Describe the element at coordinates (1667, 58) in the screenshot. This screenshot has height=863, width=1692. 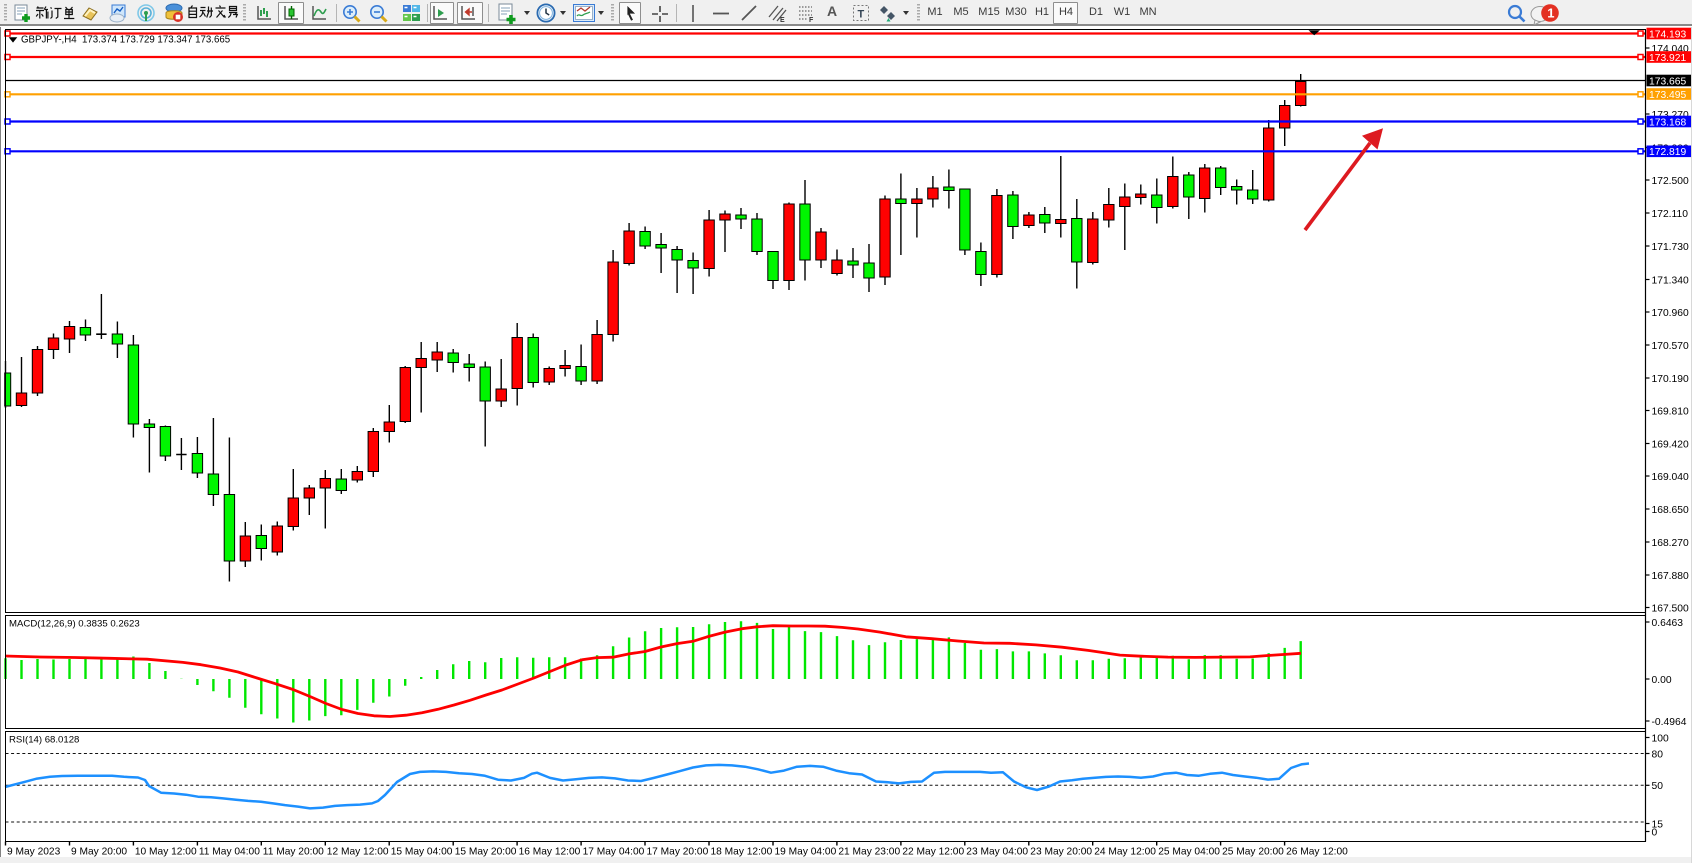
I see `svg-text: 173.921` at that location.